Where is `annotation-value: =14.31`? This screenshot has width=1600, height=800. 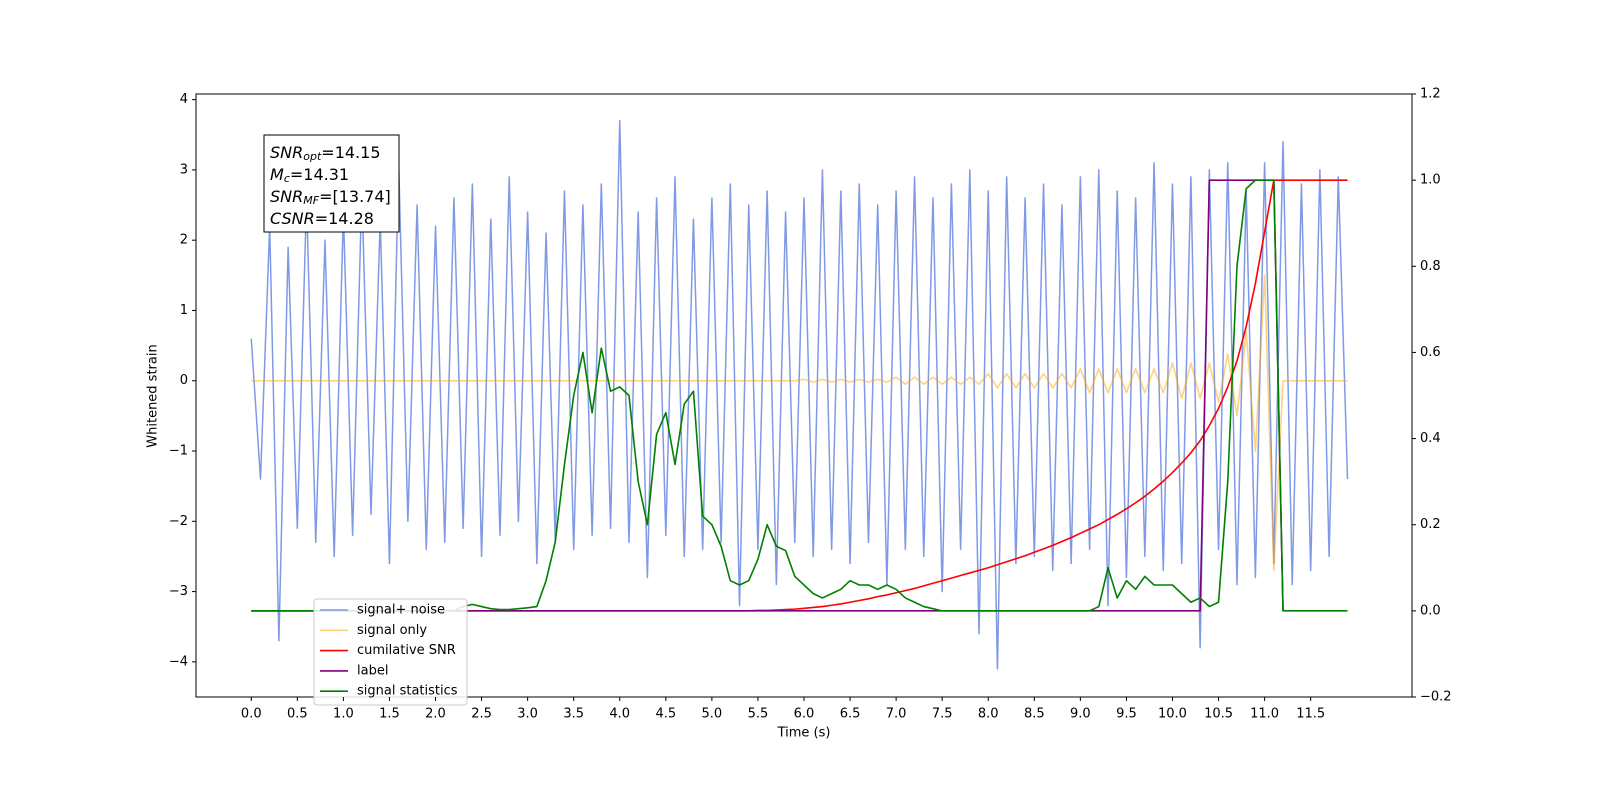 annotation-value: =14.31 is located at coordinates (319, 174).